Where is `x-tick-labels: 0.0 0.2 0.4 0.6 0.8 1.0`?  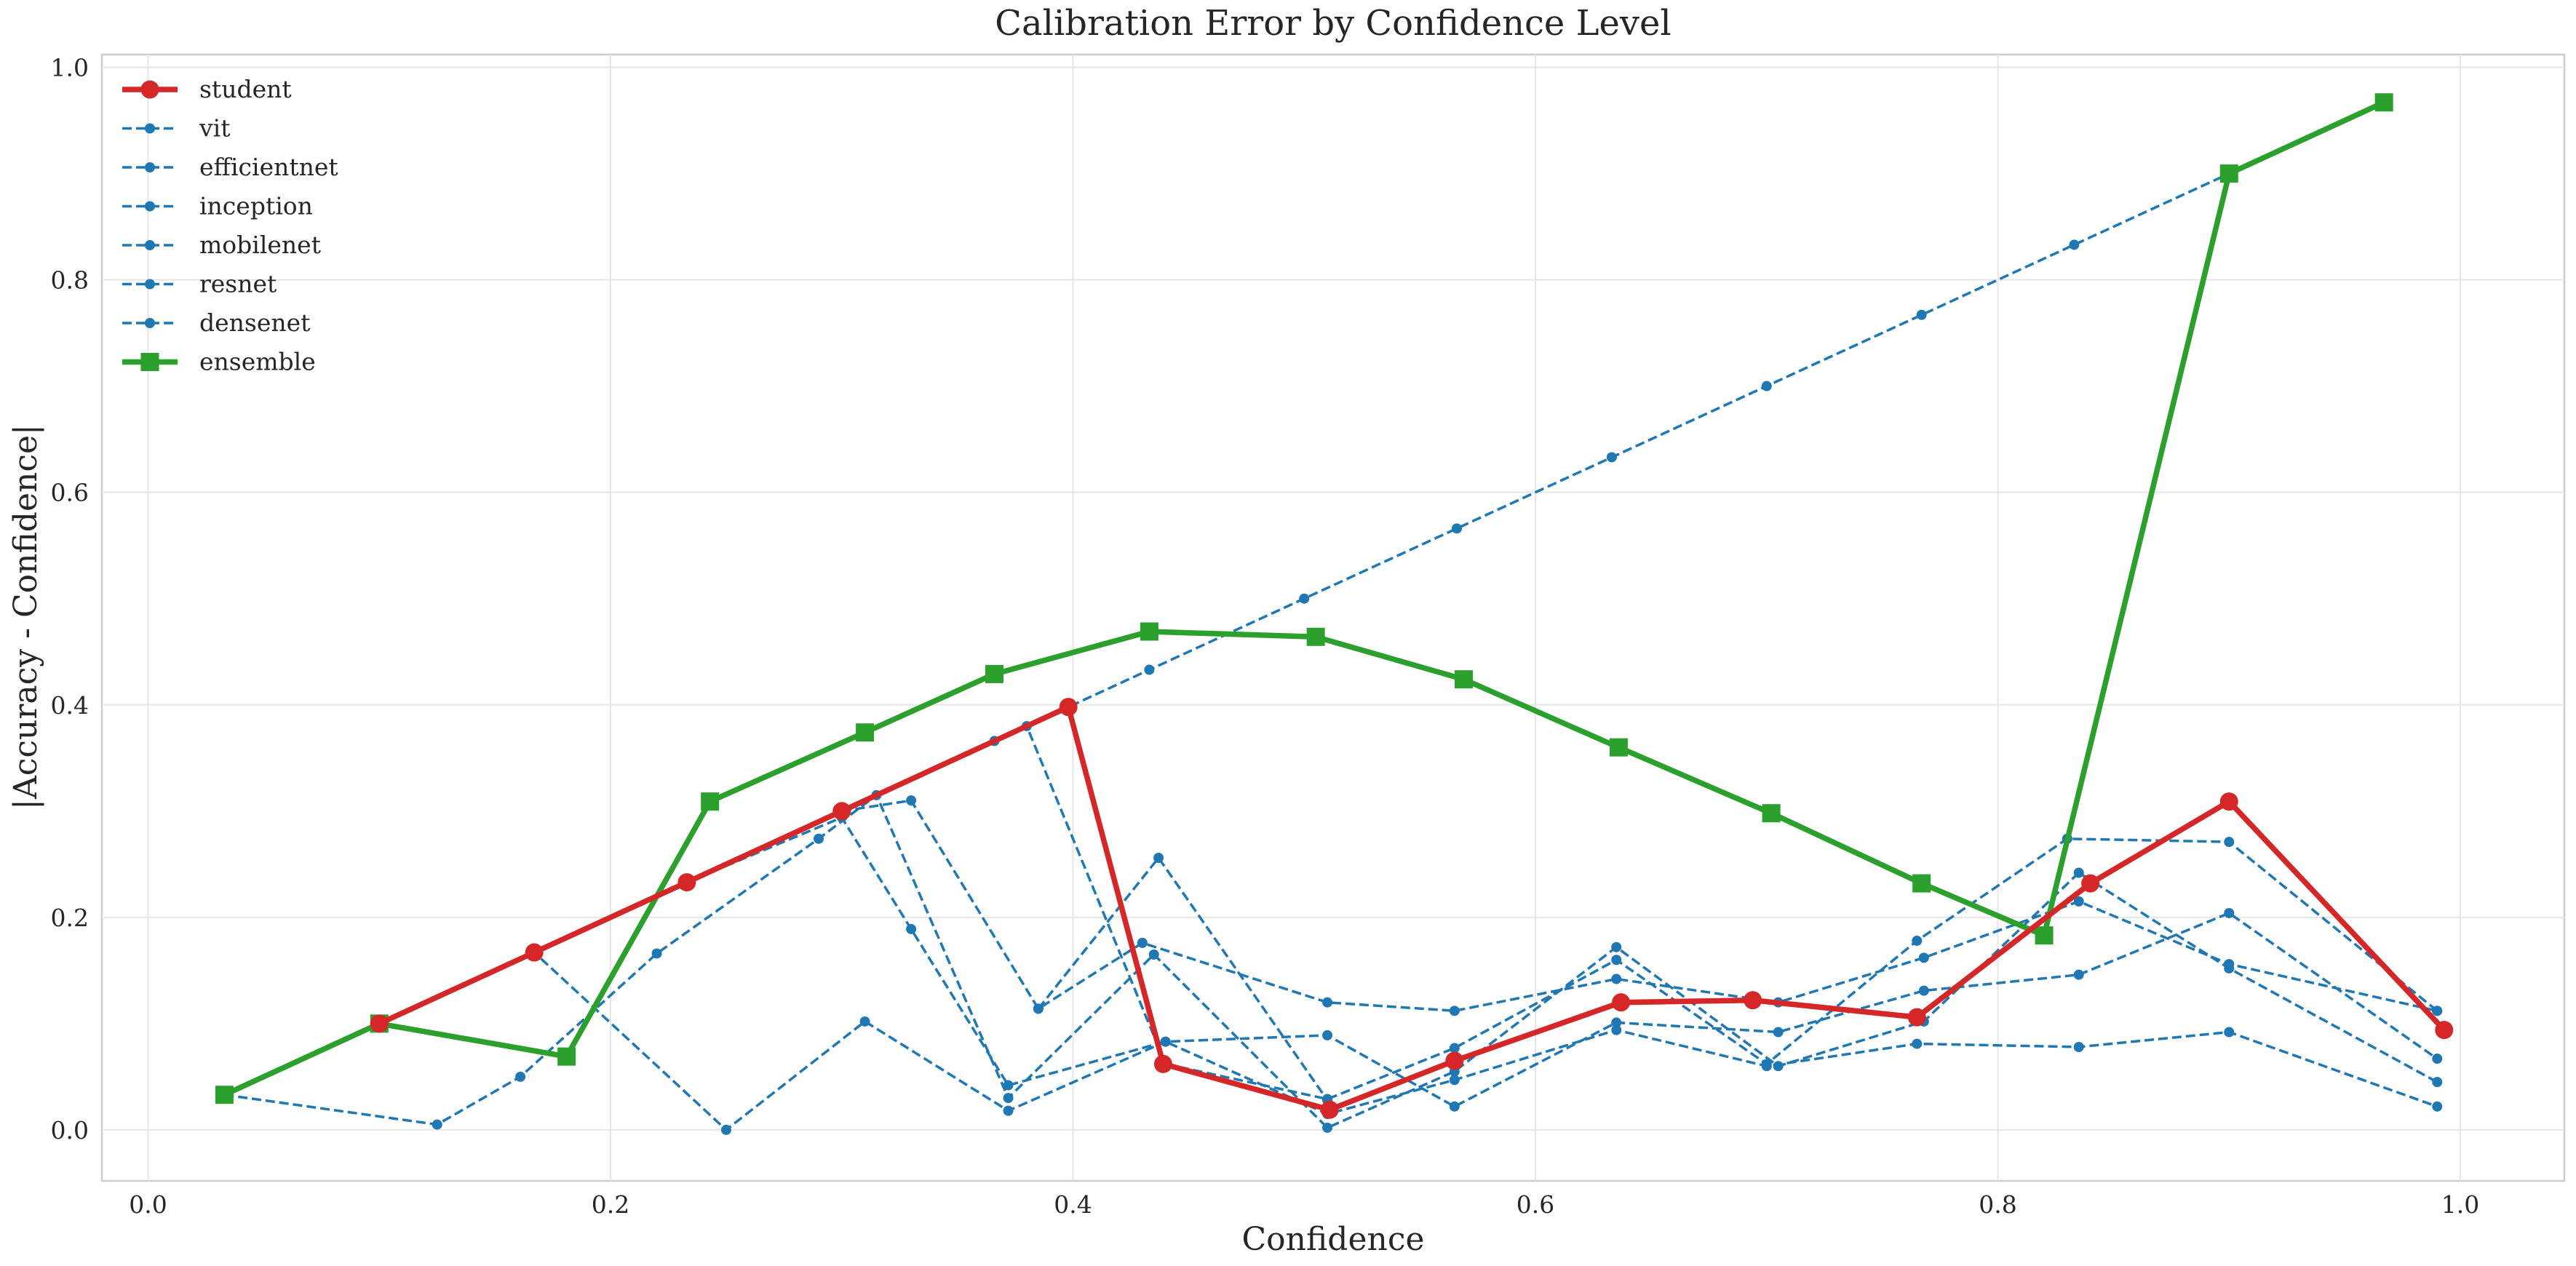 x-tick-labels: 0.0 0.2 0.4 0.6 0.8 1.0 is located at coordinates (1304, 1204).